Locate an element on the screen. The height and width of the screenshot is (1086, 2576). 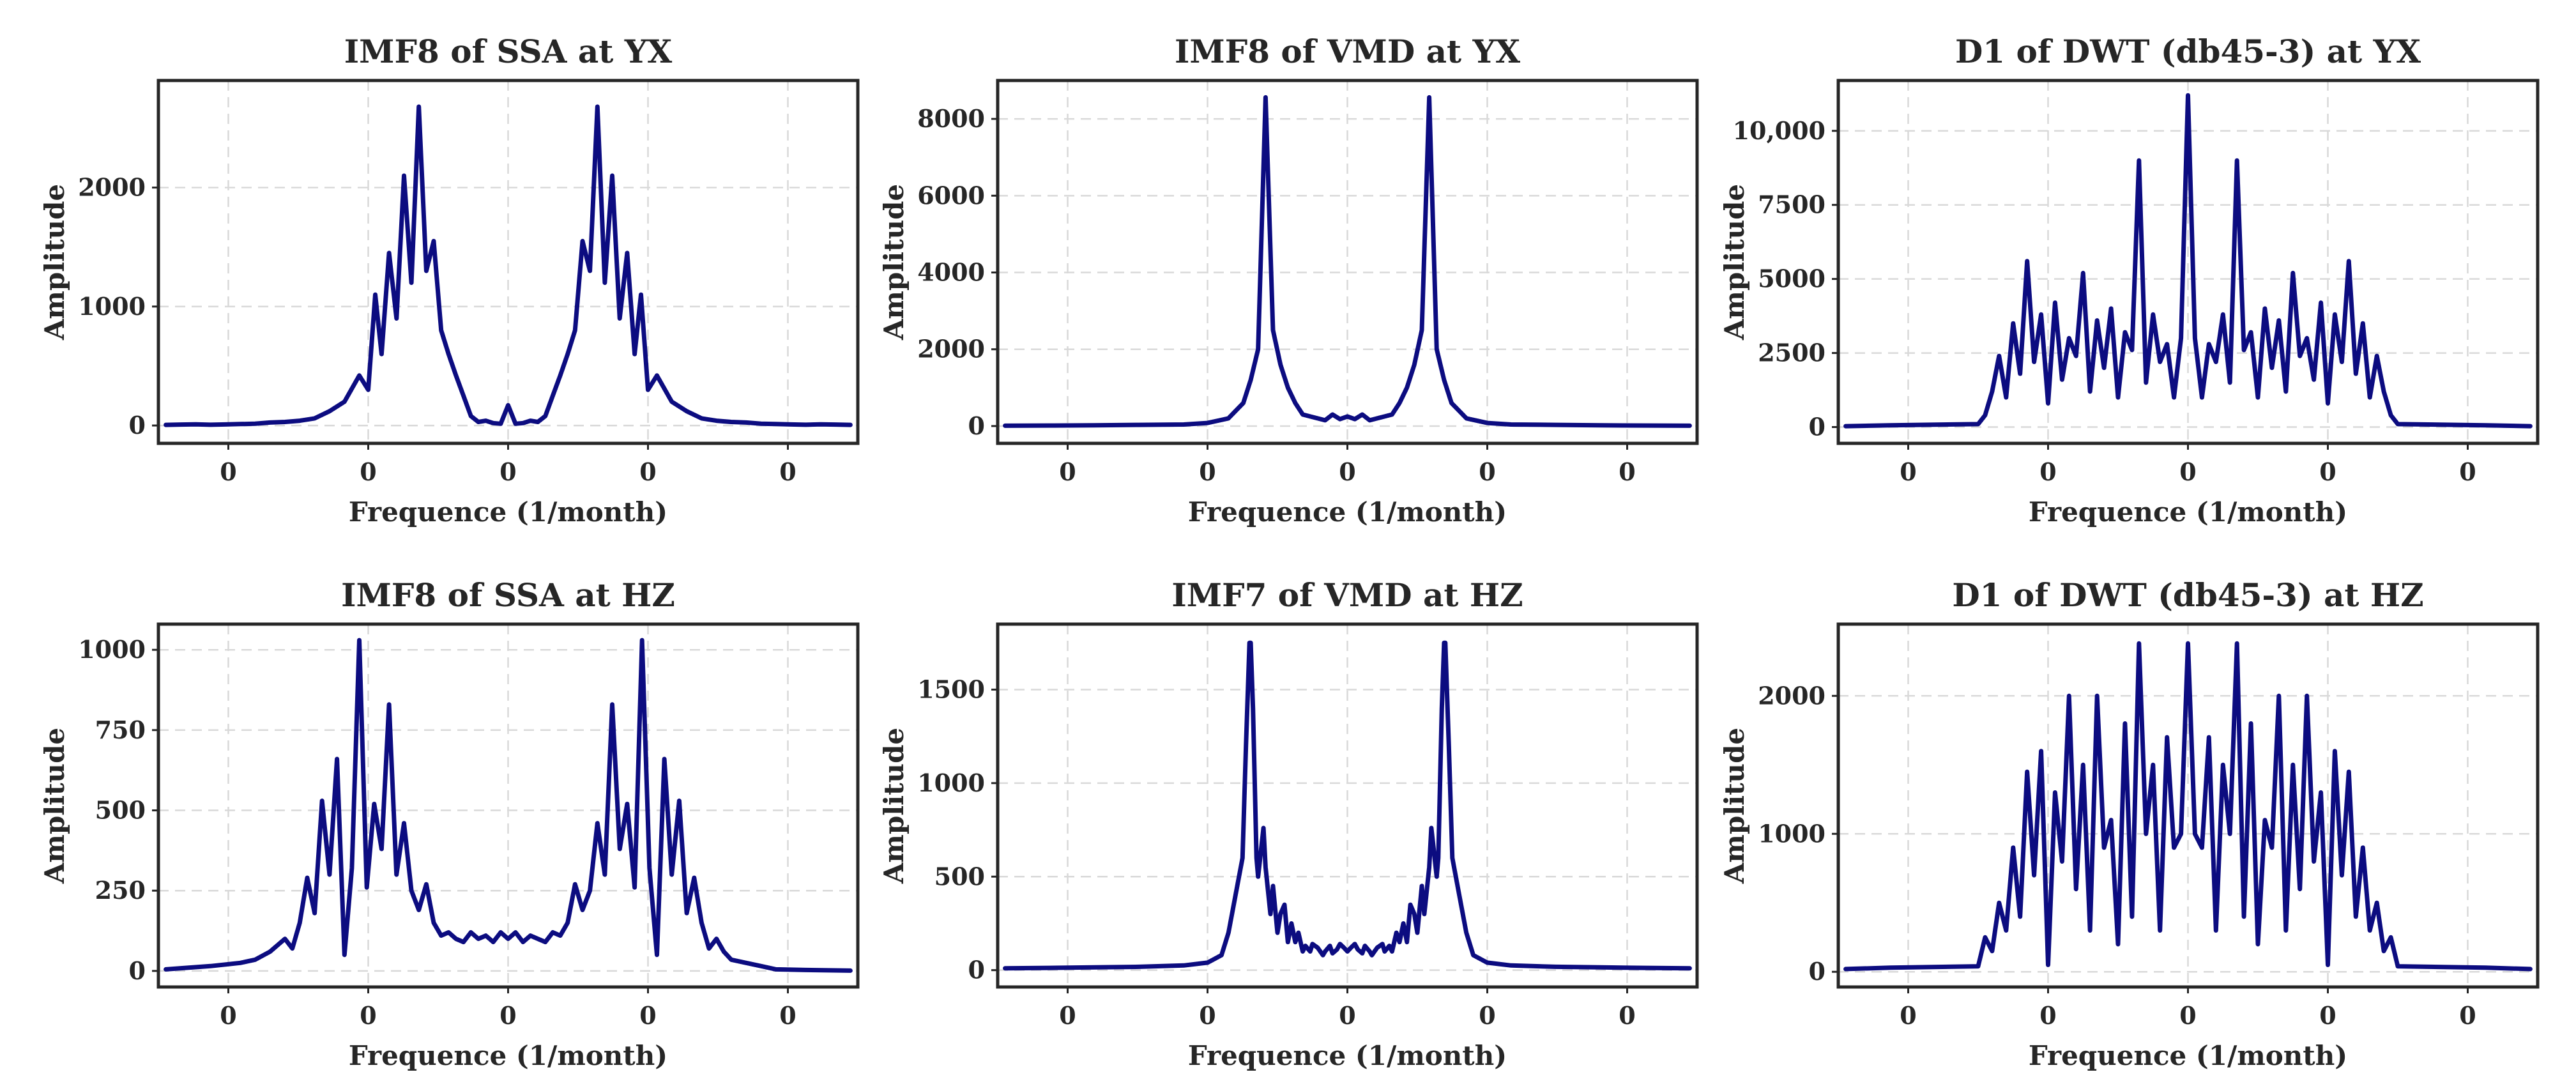
y-tick-label: 5000 is located at coordinates (1791, 278).